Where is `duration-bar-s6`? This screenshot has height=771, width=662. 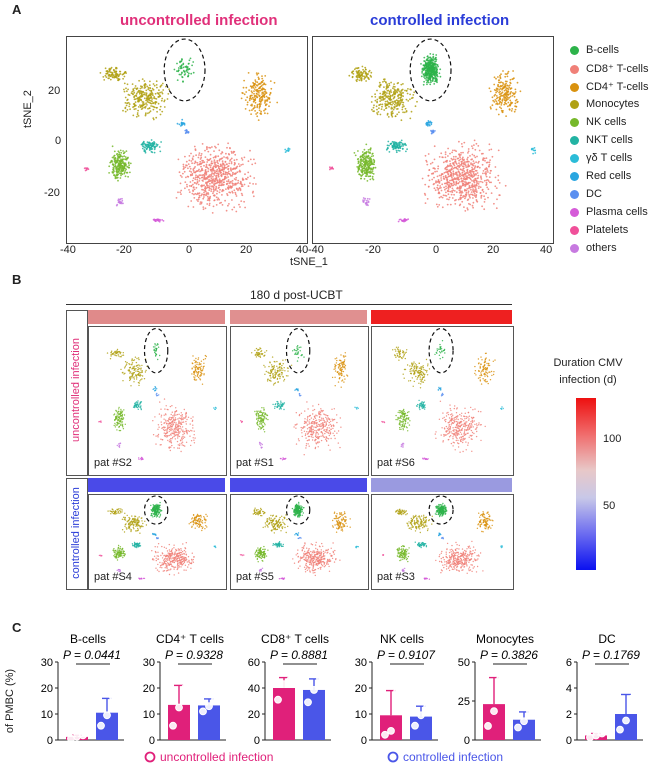
duration-bar-s6 is located at coordinates (441, 317).